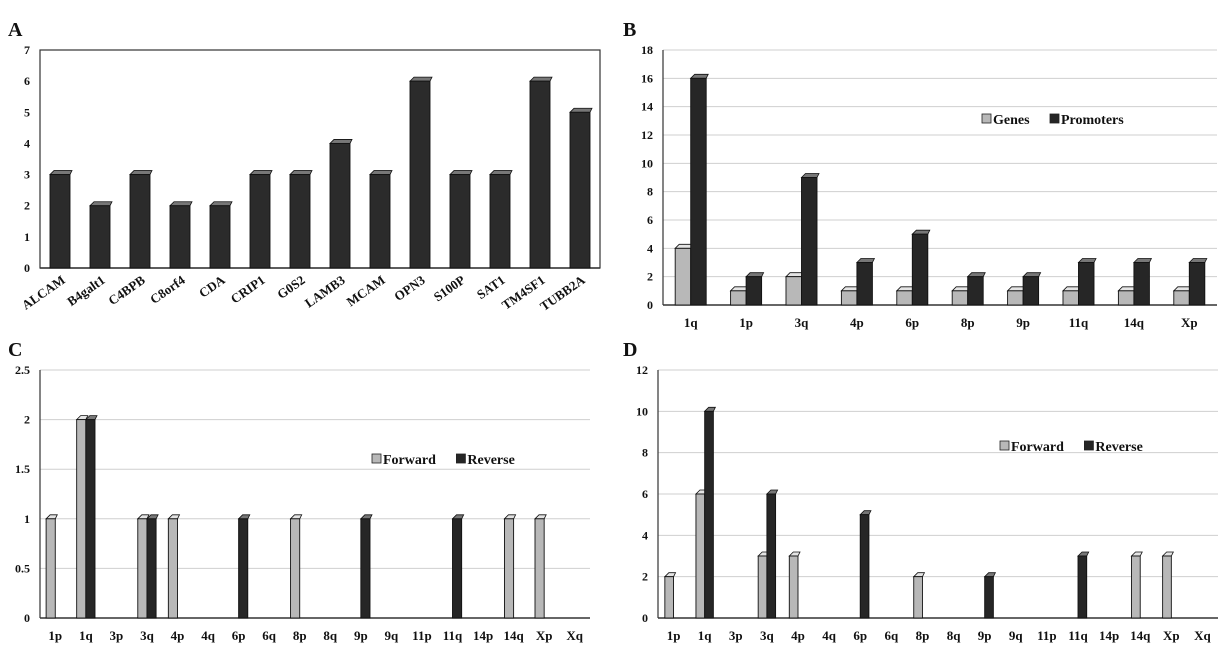  Describe the element at coordinates (15, 30) in the screenshot. I see `panel-label-a: A` at that location.